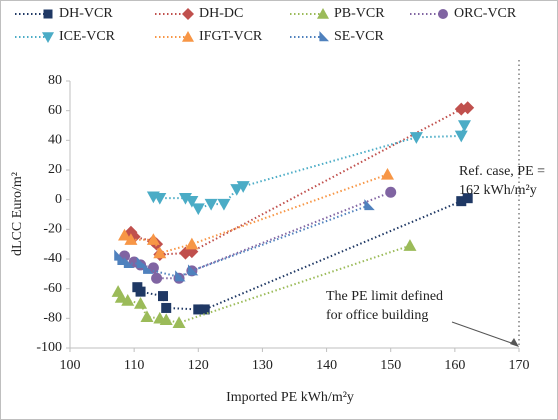 The image size is (558, 420). Describe the element at coordinates (52, 229) in the screenshot. I see `y-tick-label: -20` at that location.